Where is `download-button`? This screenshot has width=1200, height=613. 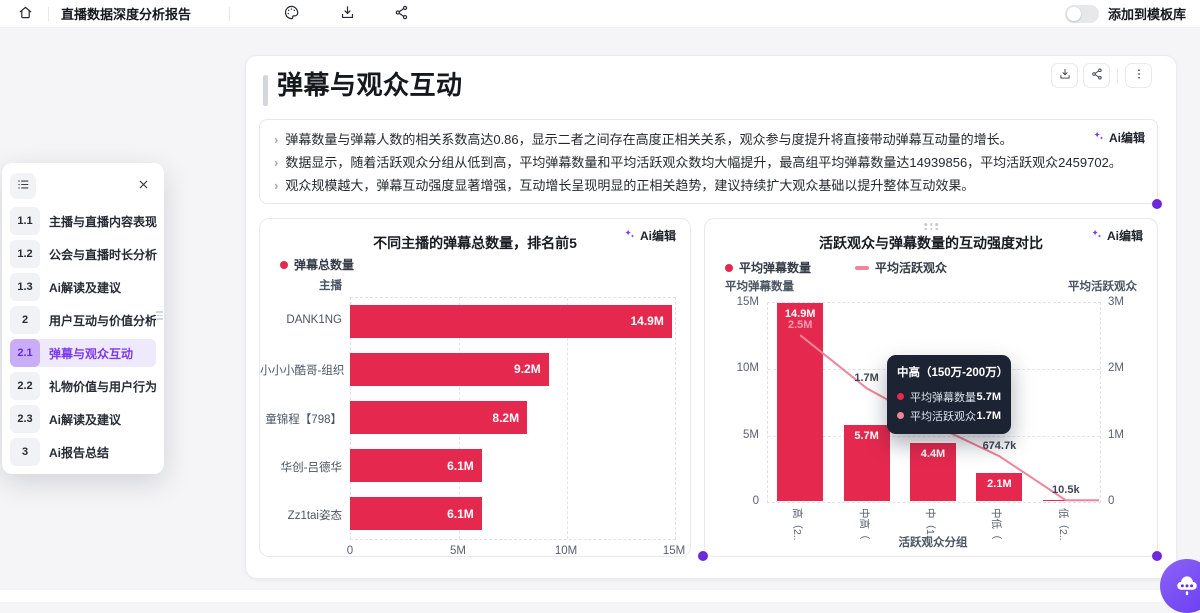
download-button is located at coordinates (347, 14).